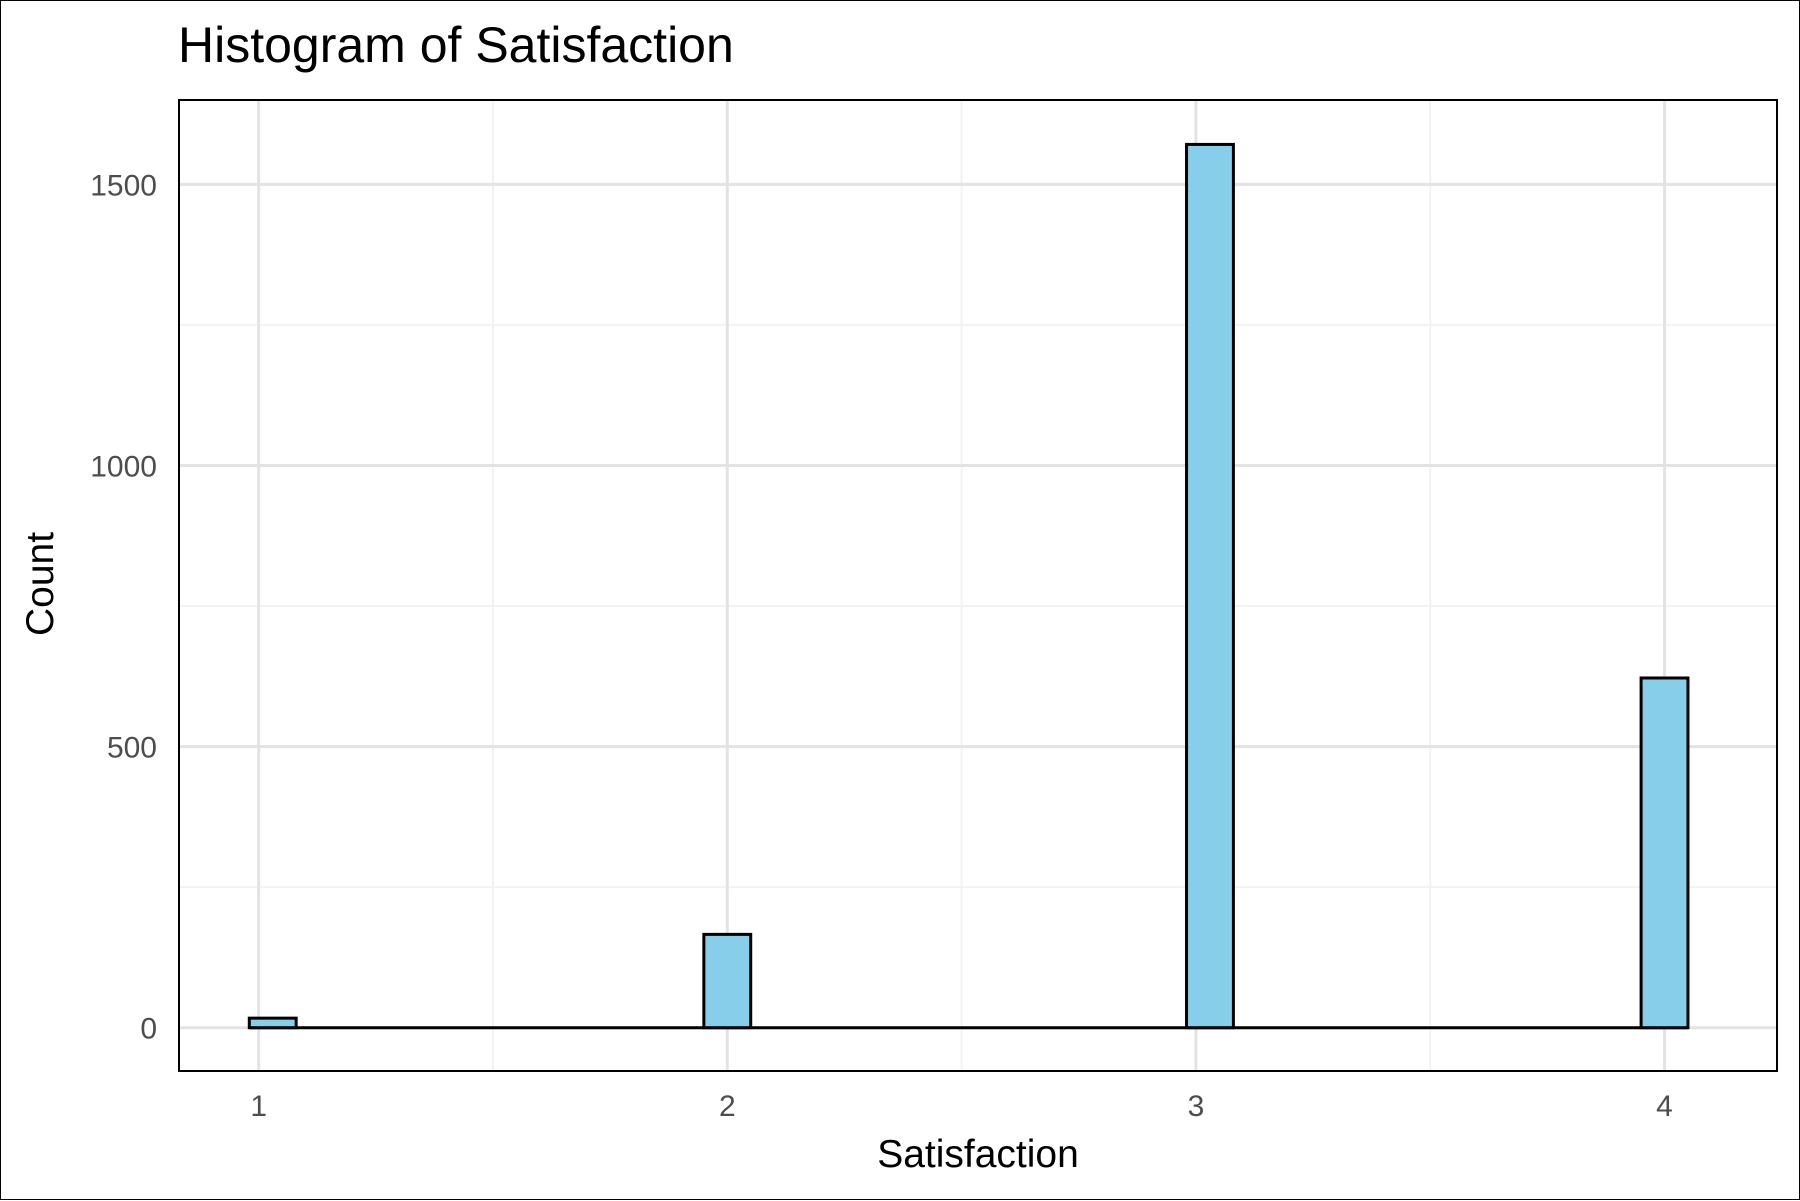 This screenshot has width=1800, height=1201. Describe the element at coordinates (1196, 1106) in the screenshot. I see `x-tick-label: 3` at that location.